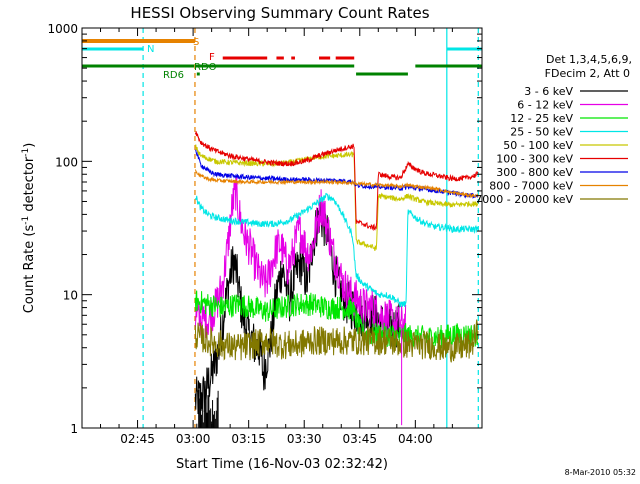 The width and height of the screenshot is (640, 484). Describe the element at coordinates (531, 186) in the screenshot. I see `legend-label: 800 - 7000 keV` at that location.